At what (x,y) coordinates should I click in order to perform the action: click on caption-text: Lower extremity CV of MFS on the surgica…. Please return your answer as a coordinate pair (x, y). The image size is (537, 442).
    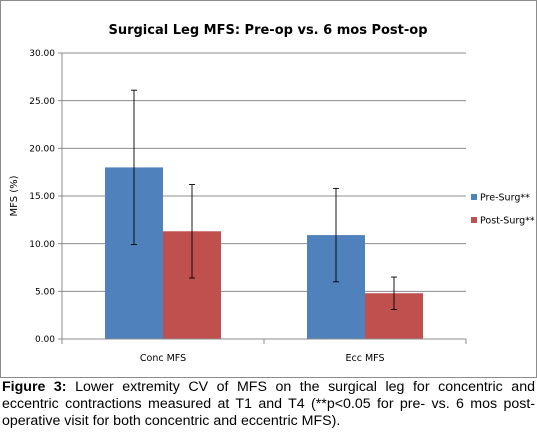
    Looking at the image, I should click on (268, 404).